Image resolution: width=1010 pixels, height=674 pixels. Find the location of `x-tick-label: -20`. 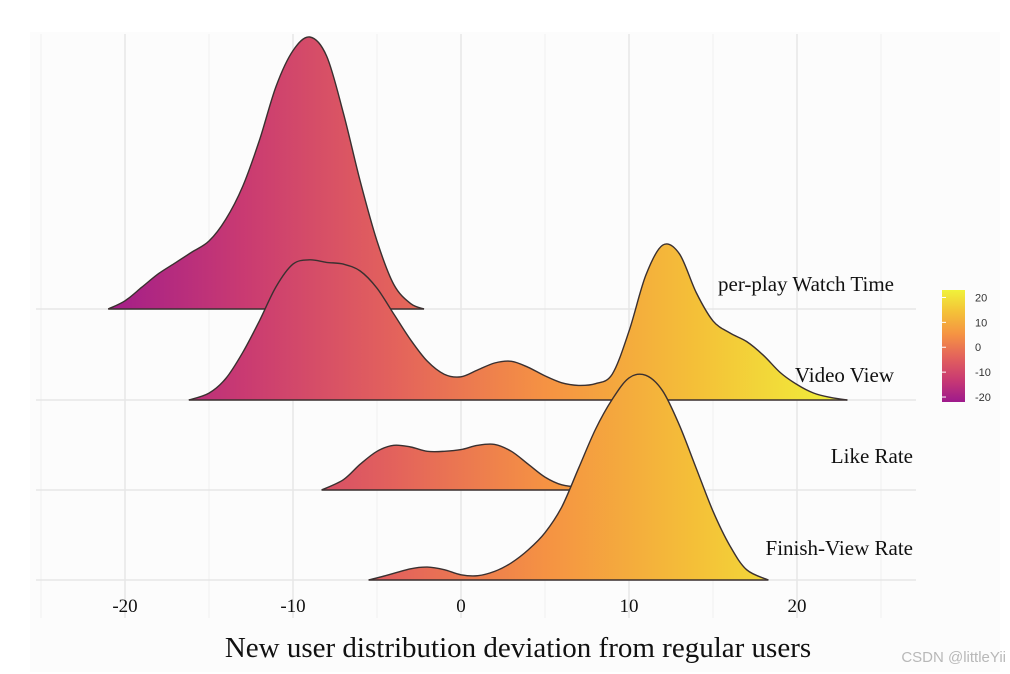

x-tick-label: -20 is located at coordinates (124, 606).